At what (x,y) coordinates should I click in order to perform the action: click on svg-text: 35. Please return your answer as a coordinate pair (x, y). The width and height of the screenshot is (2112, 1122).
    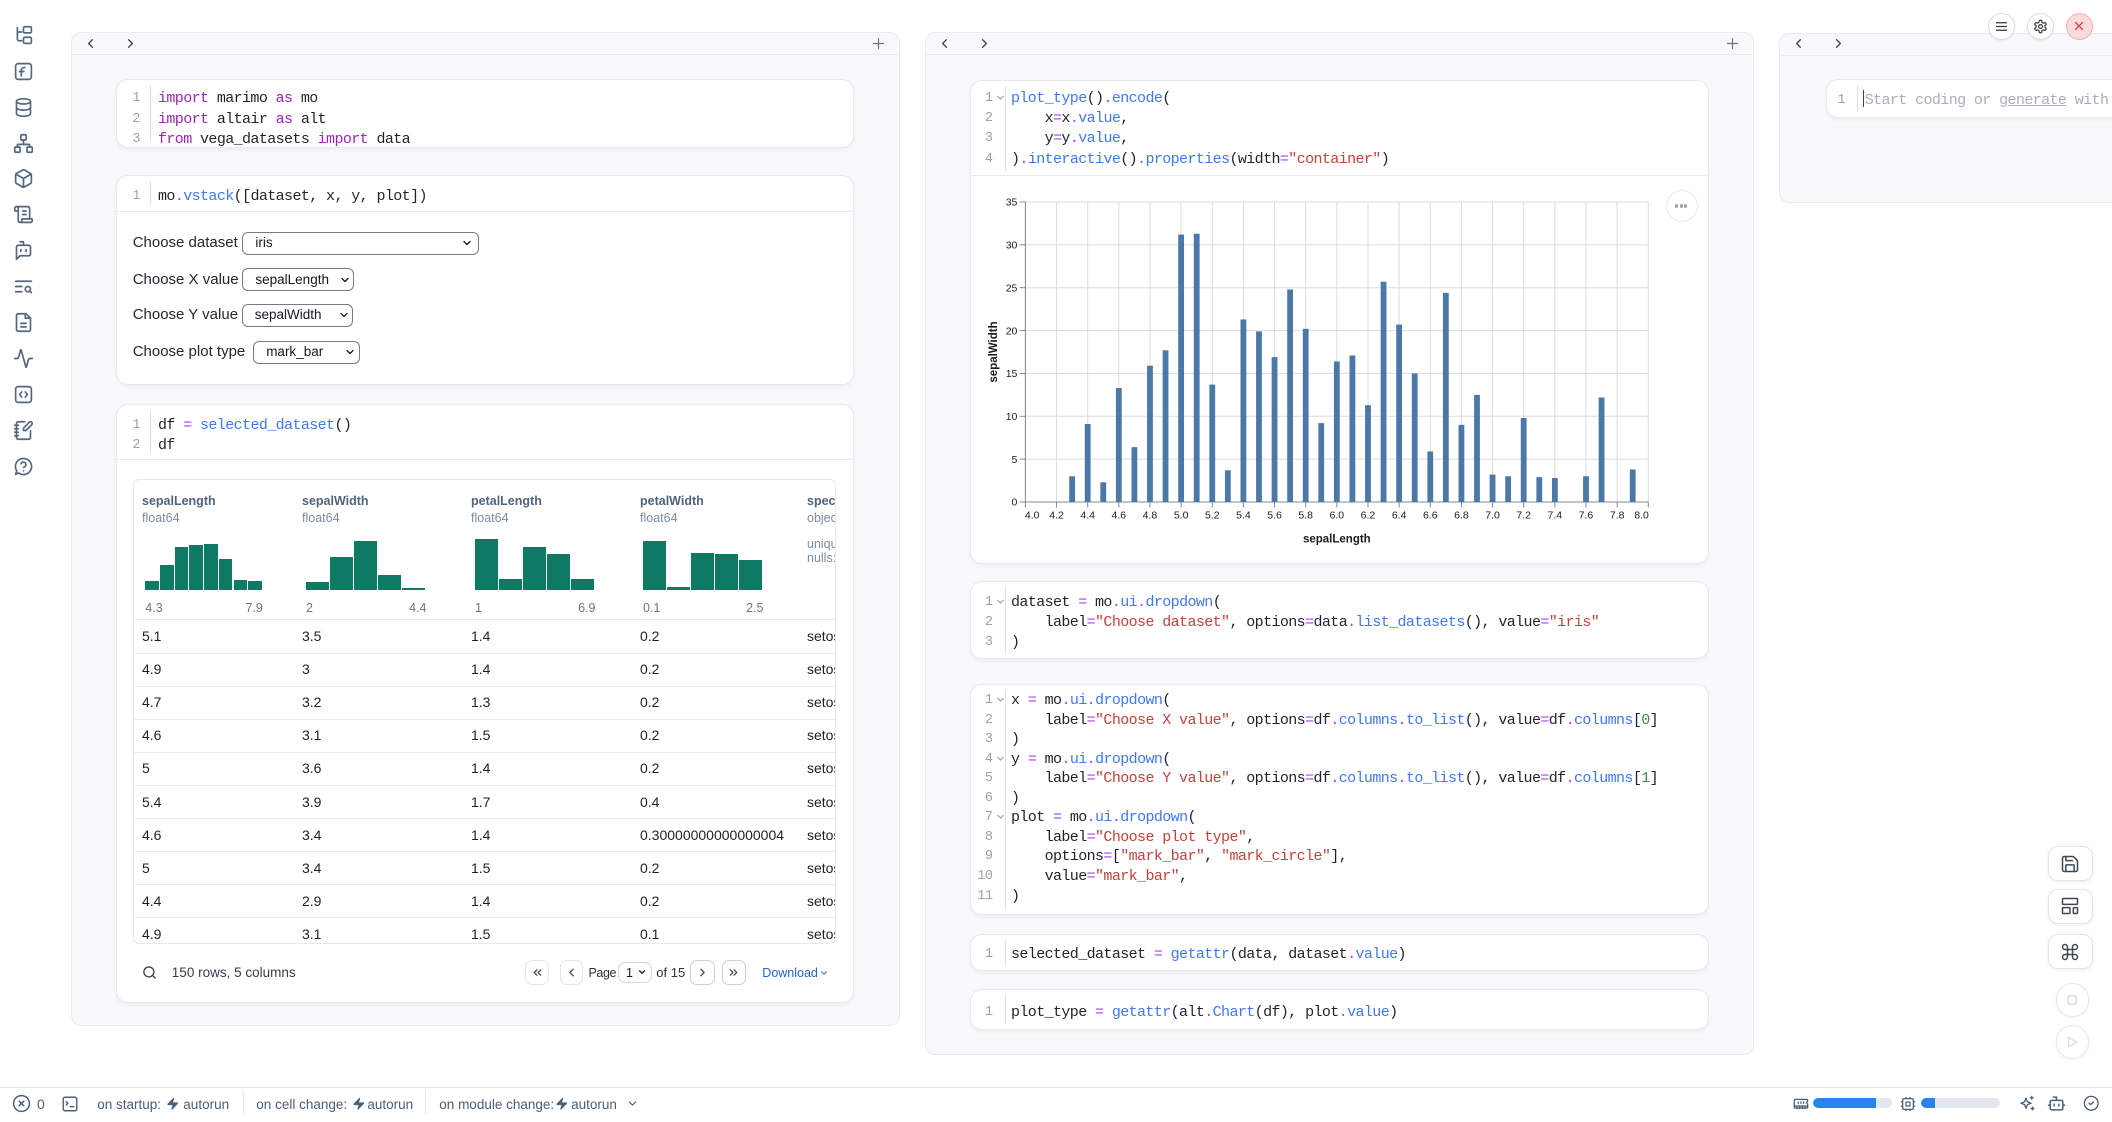
    Looking at the image, I should click on (1012, 203).